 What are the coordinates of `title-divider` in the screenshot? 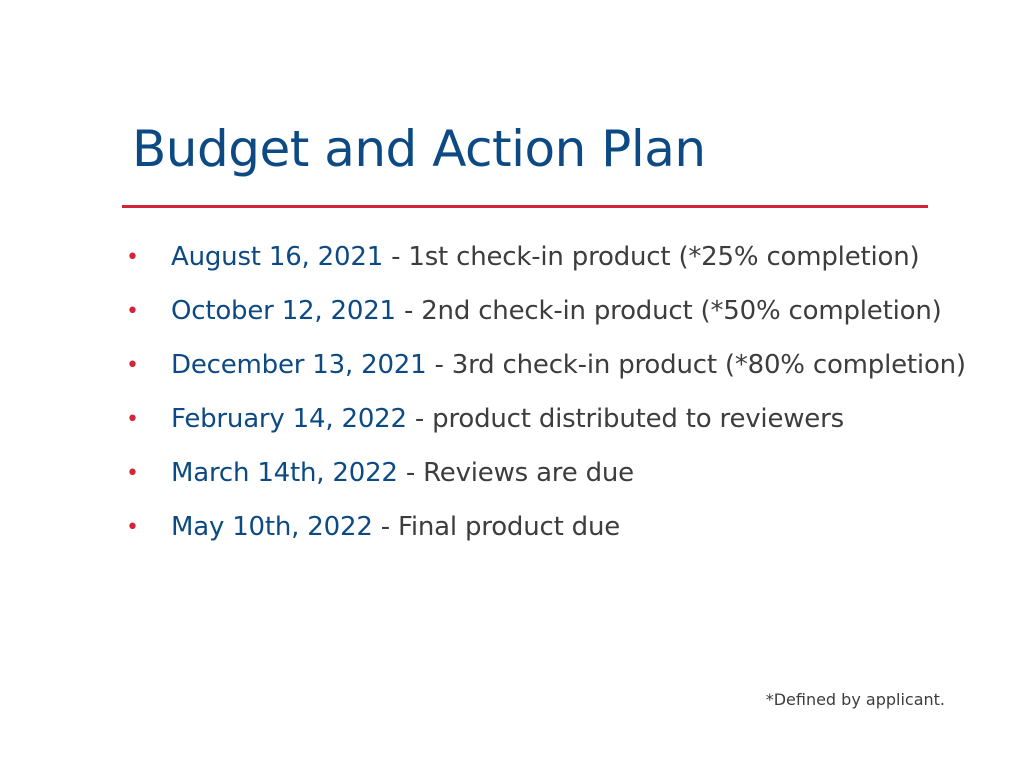 It's located at (525, 206).